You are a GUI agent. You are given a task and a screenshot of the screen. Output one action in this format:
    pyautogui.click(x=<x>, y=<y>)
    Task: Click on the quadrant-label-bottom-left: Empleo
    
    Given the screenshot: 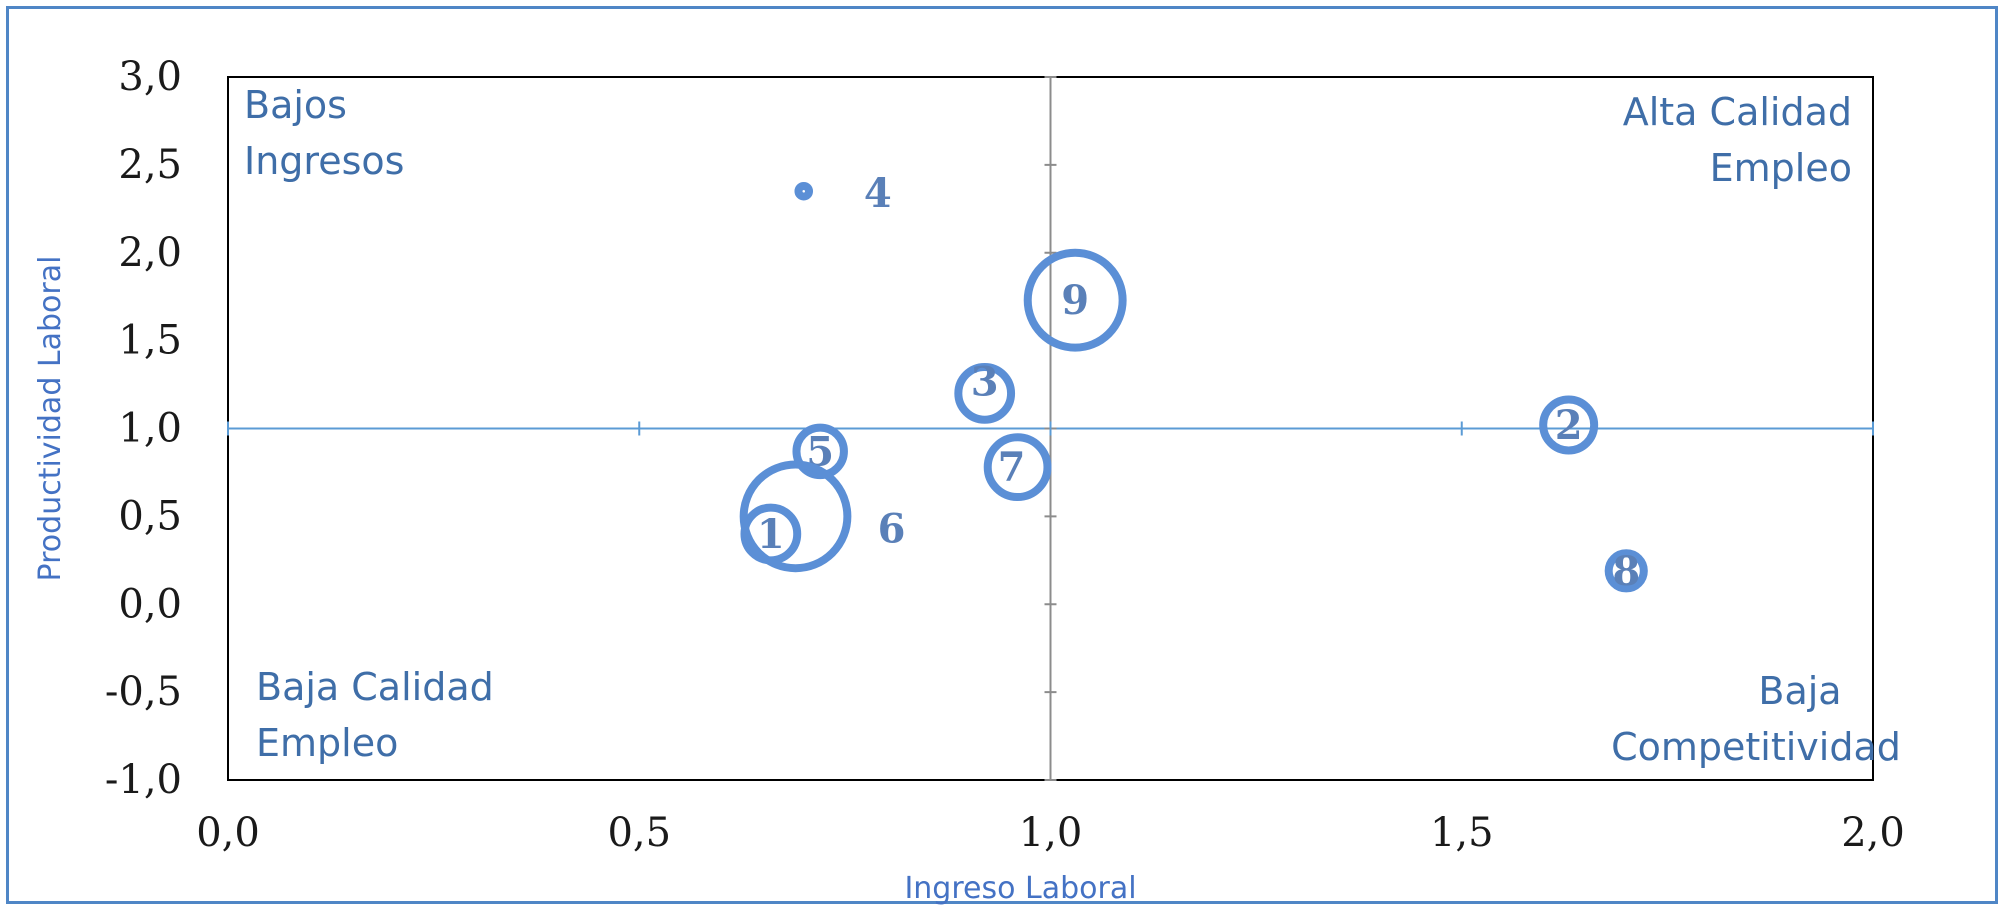 What is the action you would take?
    pyautogui.click(x=327, y=743)
    